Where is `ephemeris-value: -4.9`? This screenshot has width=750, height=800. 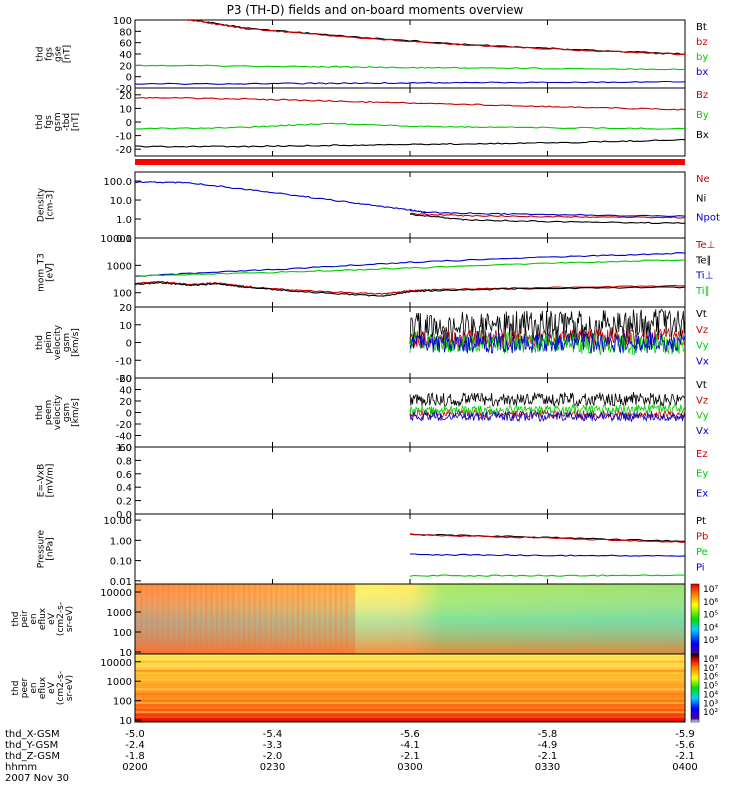
ephemeris-value: -4.9 is located at coordinates (548, 745).